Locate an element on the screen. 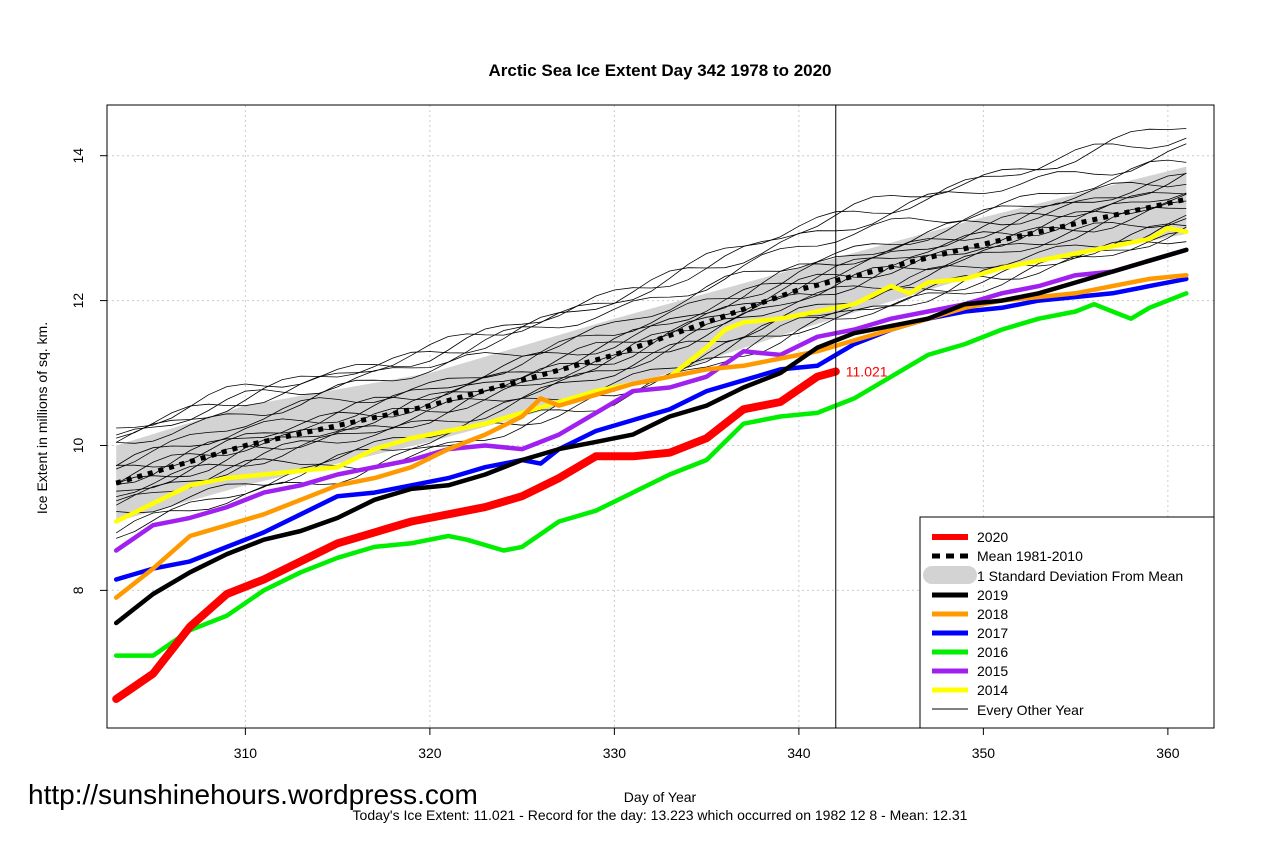 This screenshot has width=1284, height=855. legend-label-mean: Mean 1981-2010 is located at coordinates (1030, 556).